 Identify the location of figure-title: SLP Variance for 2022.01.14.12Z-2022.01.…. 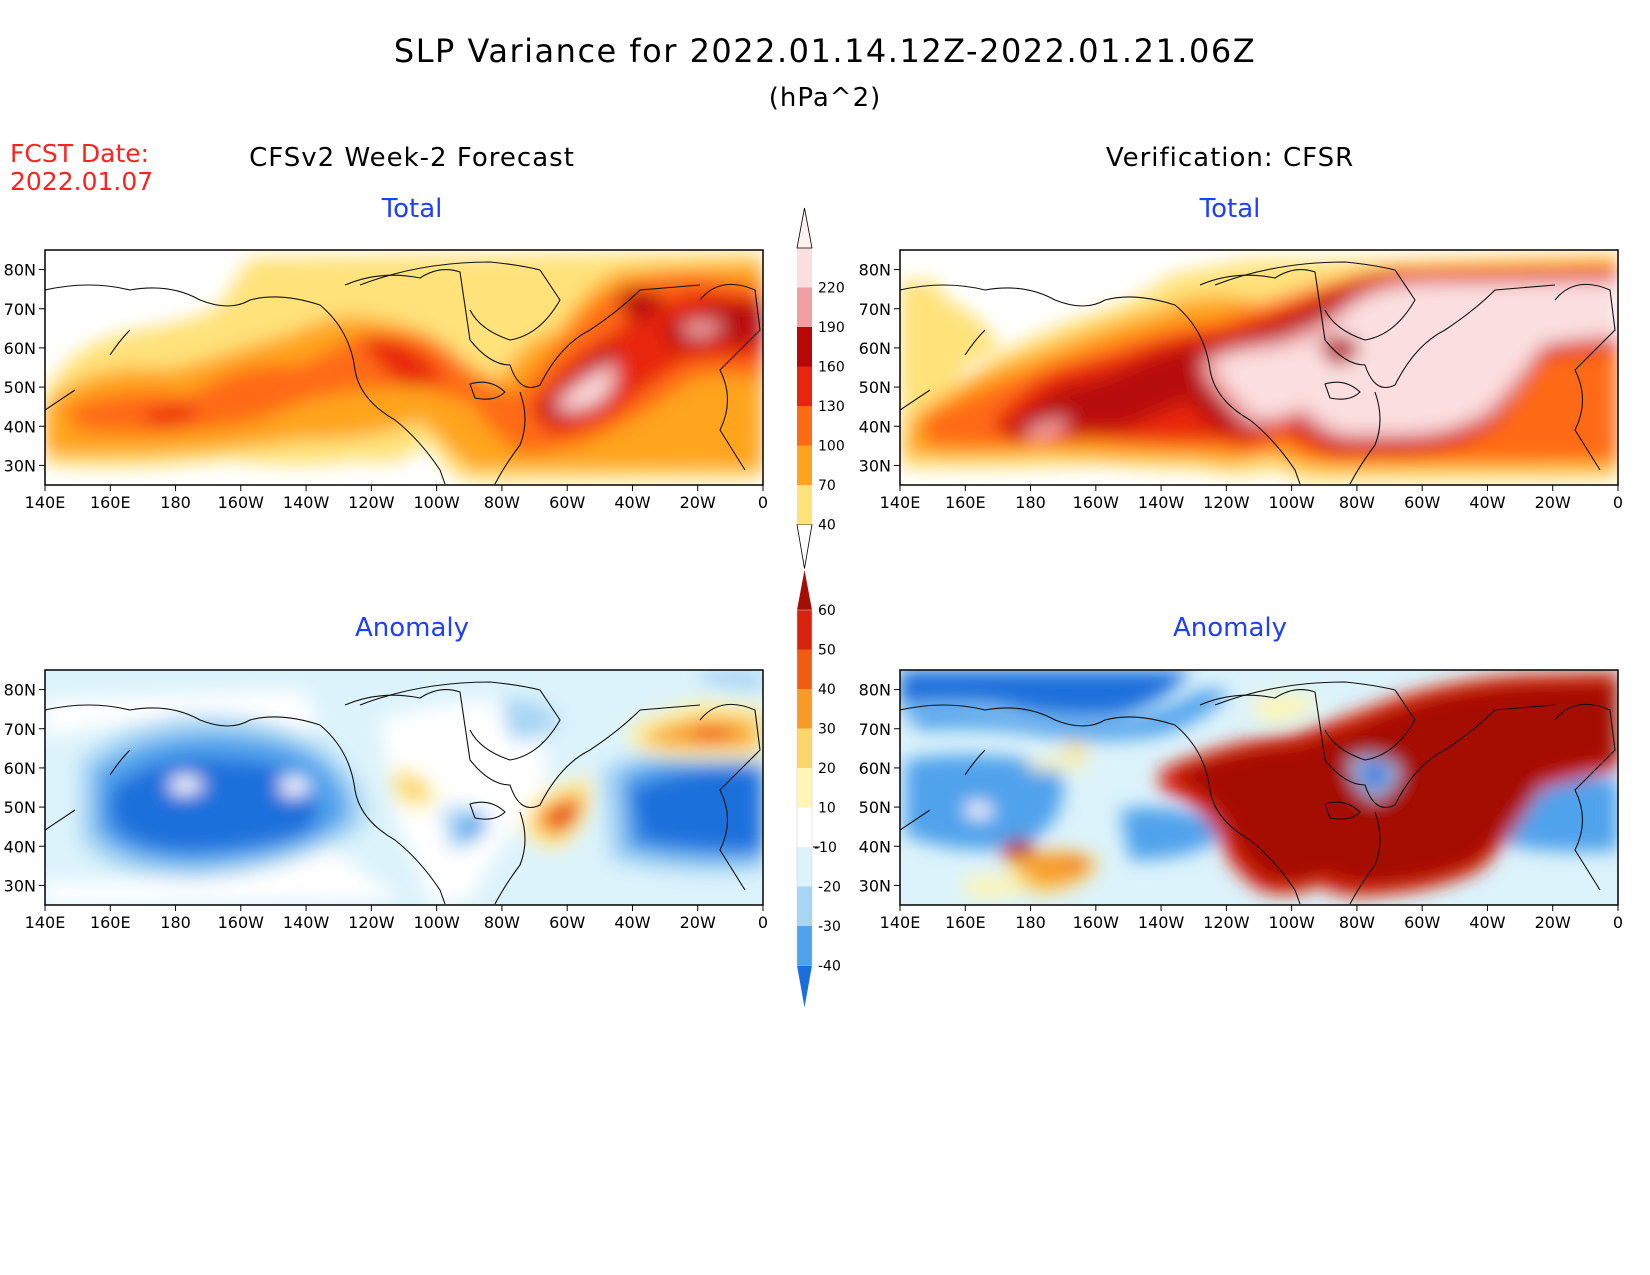
(825, 51).